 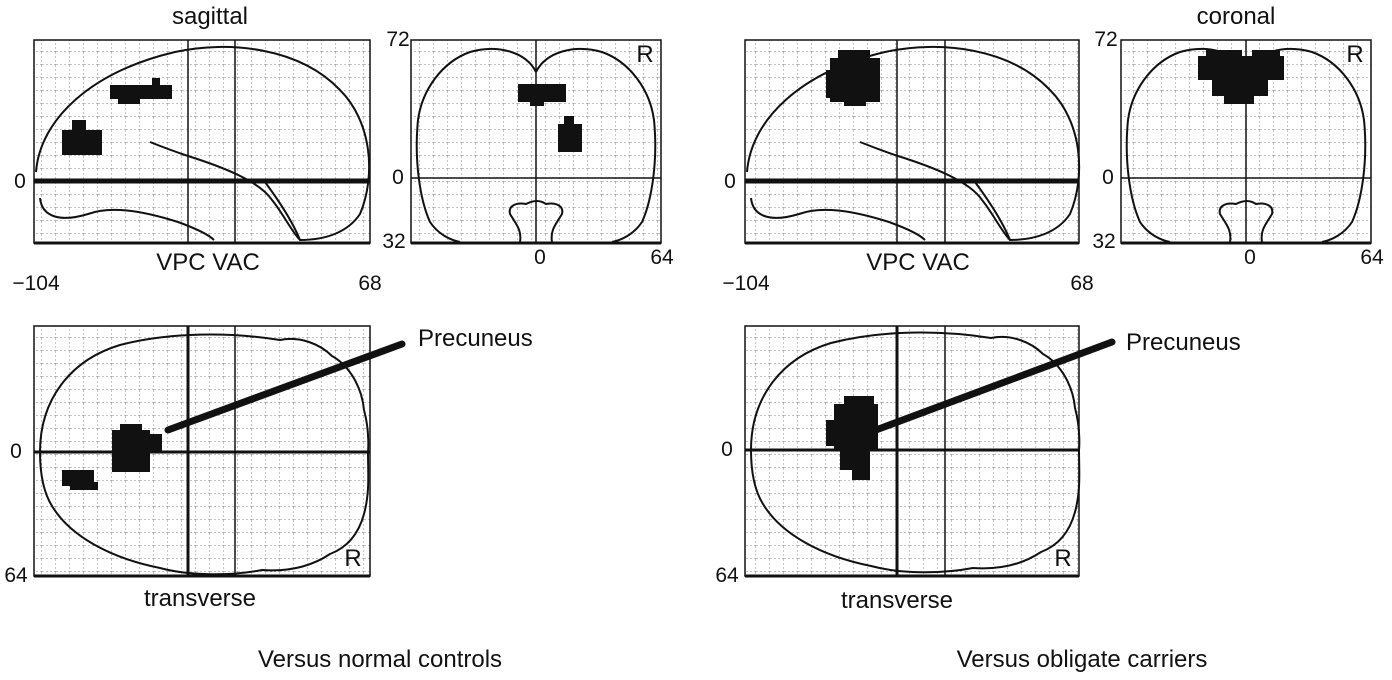 I want to click on coronal-view: 72 0 32 0 64 R, so click(x=528, y=148).